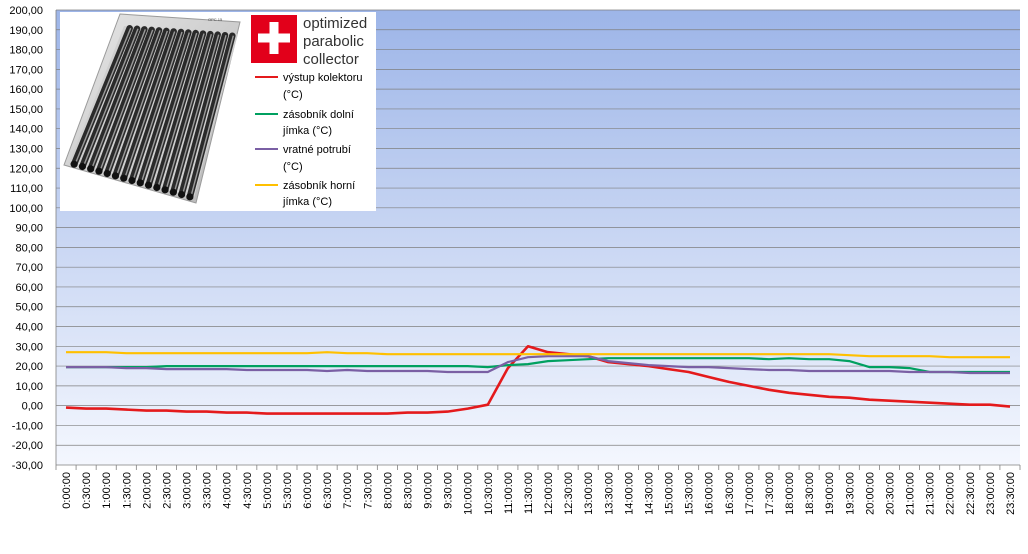 The width and height of the screenshot is (1028, 554). Describe the element at coordinates (288, 490) in the screenshot. I see `x-tick-label: 5:30:00` at that location.